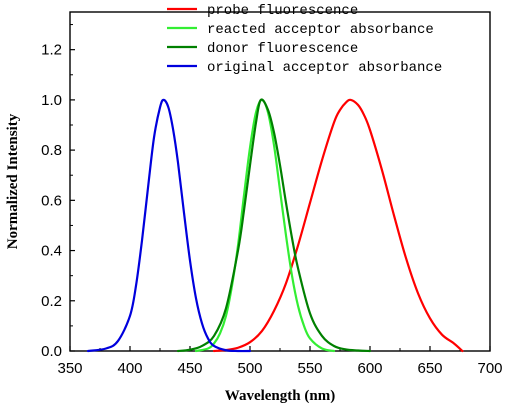 Image resolution: width=505 pixels, height=407 pixels. I want to click on legend-label: reacted acceptor absorbance, so click(320, 30).